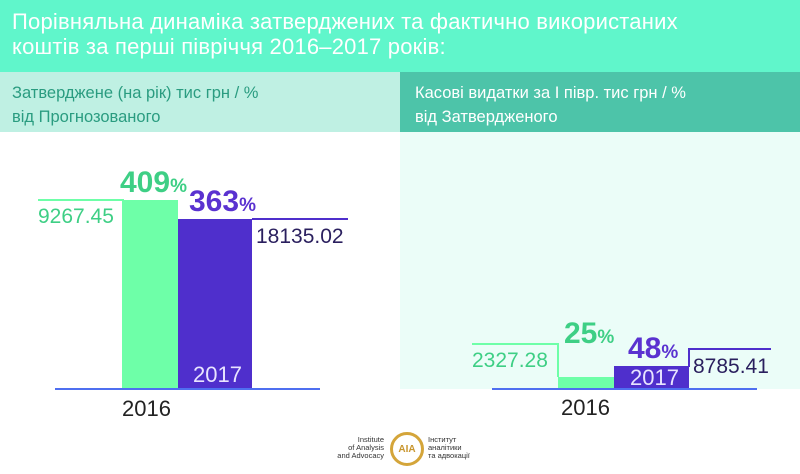 Image resolution: width=800 pixels, height=474 pixels. Describe the element at coordinates (187, 389) in the screenshot. I see `left-baseline` at that location.